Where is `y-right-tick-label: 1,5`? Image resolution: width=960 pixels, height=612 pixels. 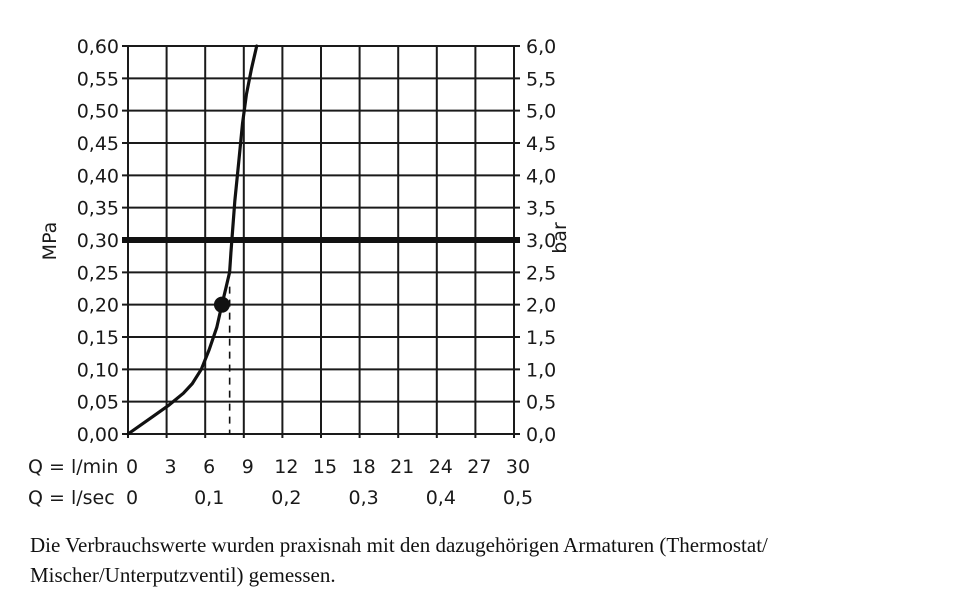 y-right-tick-label: 1,5 is located at coordinates (541, 338).